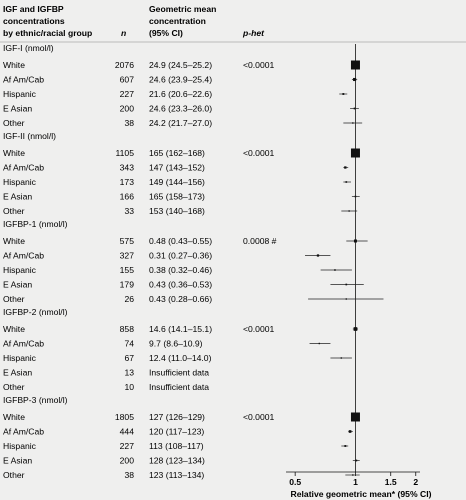  Describe the element at coordinates (177, 153) in the screenshot. I see `ci-text: 165 (162–168)` at that location.